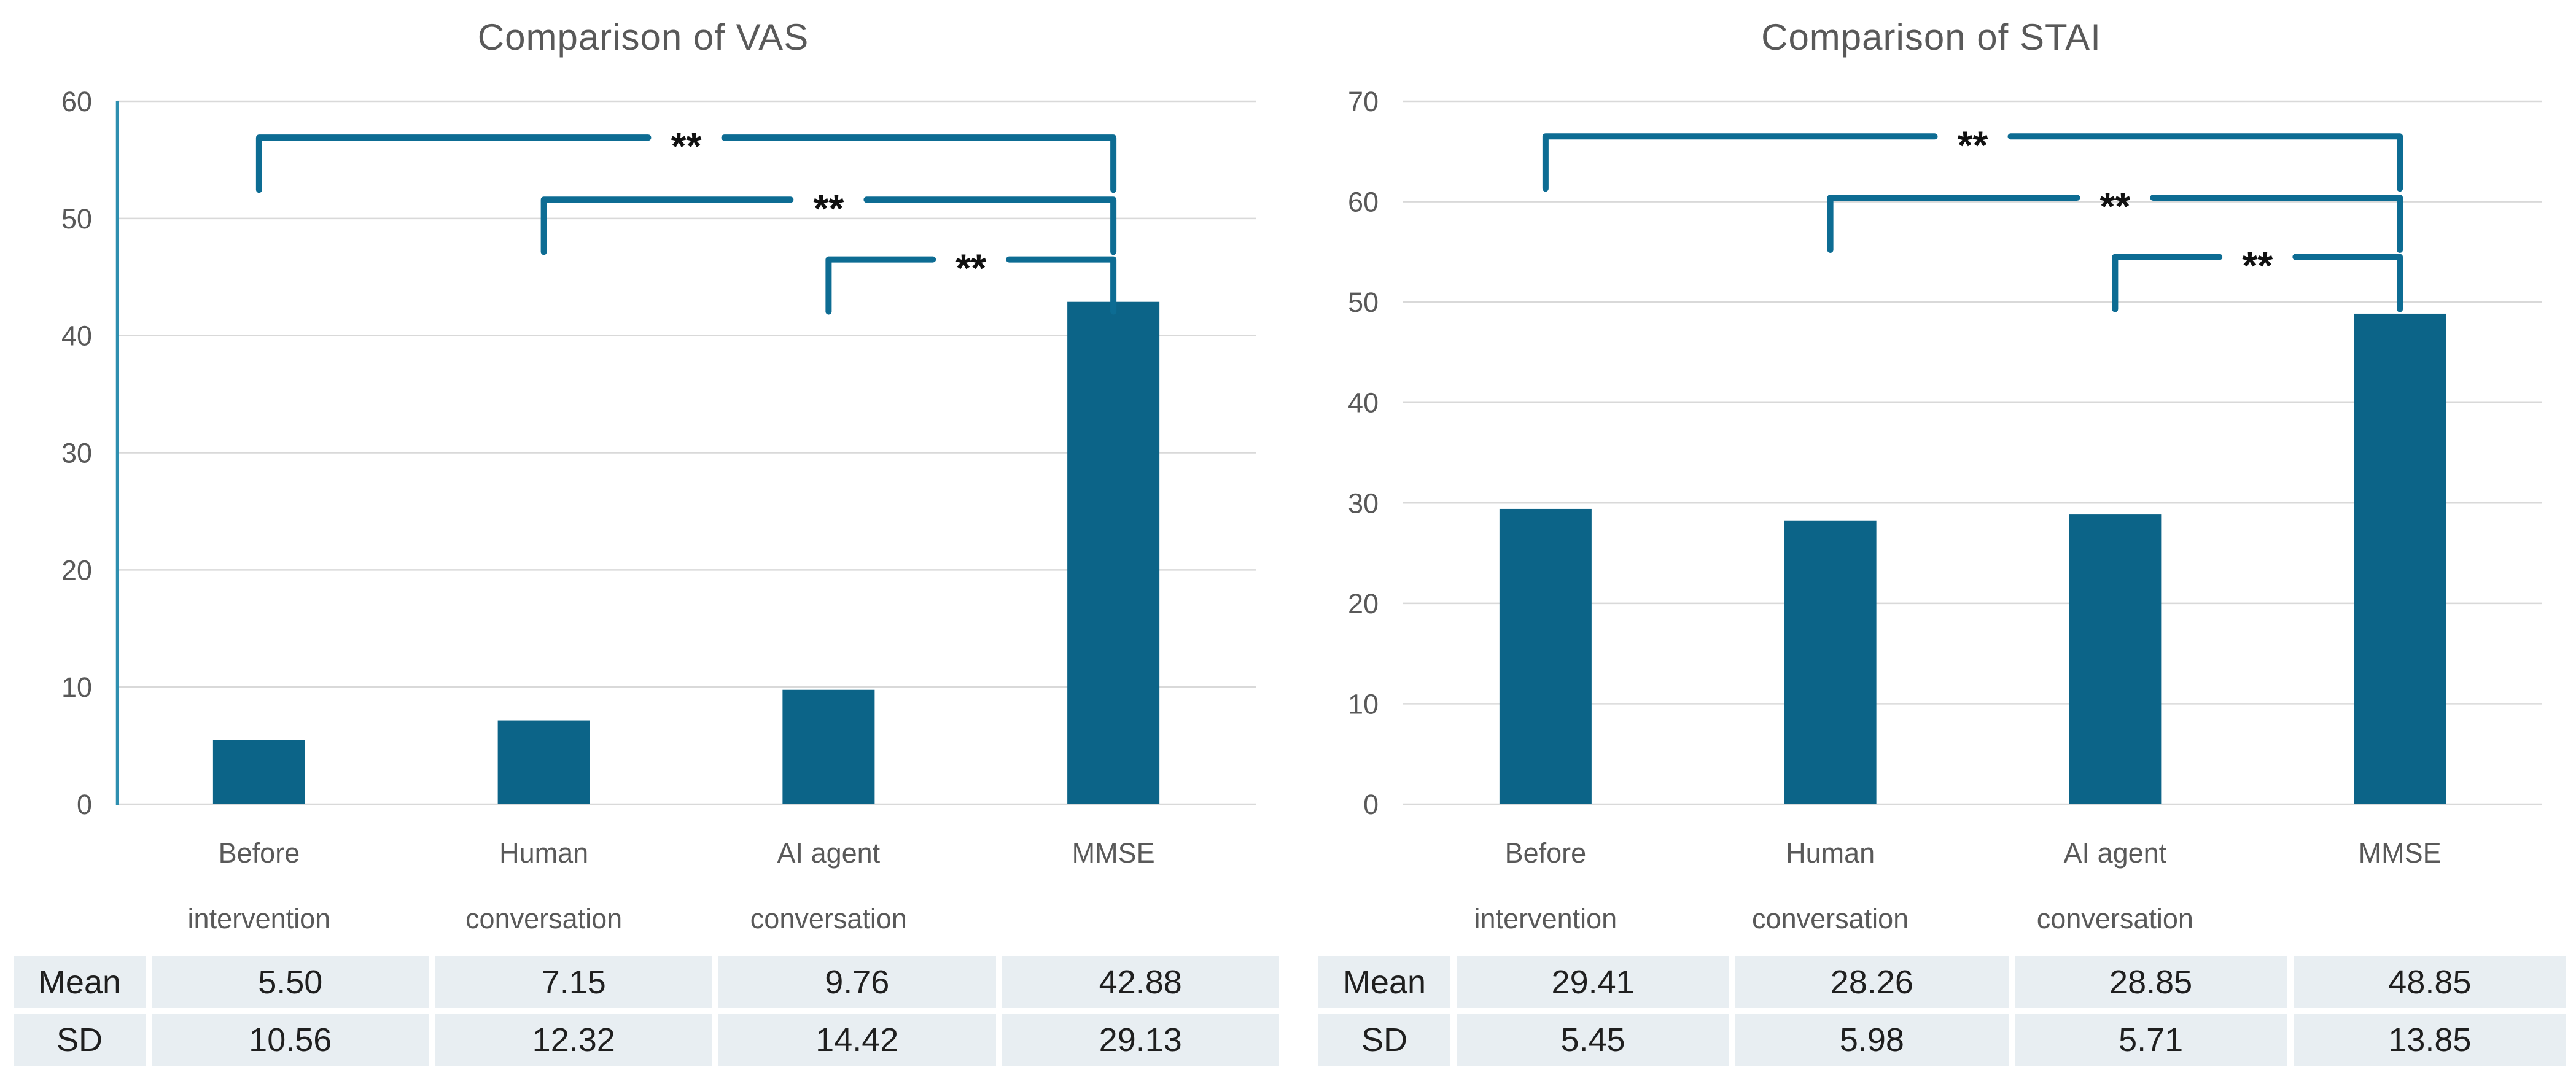  I want to click on stats-value-cell: 29.13, so click(1140, 1040).